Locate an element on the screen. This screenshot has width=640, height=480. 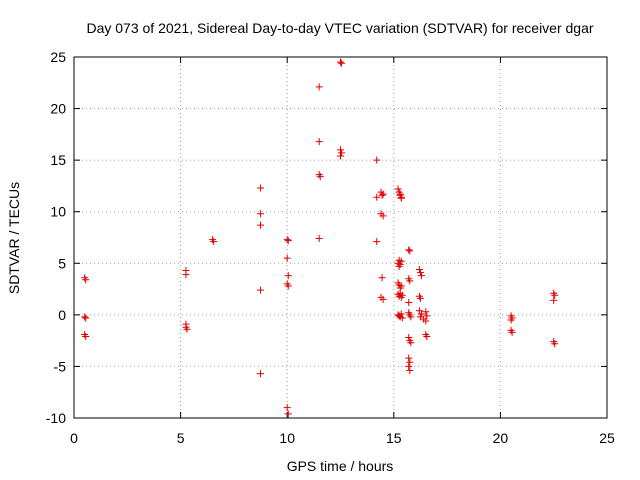
y-tick-label: 10 is located at coordinates (58, 212).